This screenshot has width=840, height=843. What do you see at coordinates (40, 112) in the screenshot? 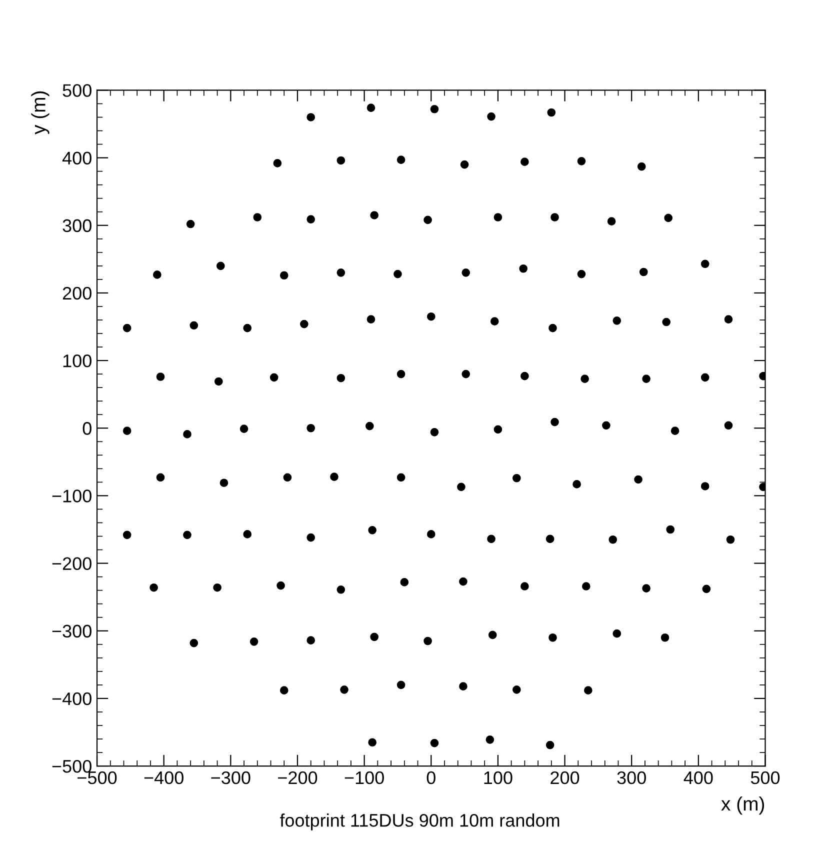
I see `y-axis-title: y (m)` at bounding box center [40, 112].